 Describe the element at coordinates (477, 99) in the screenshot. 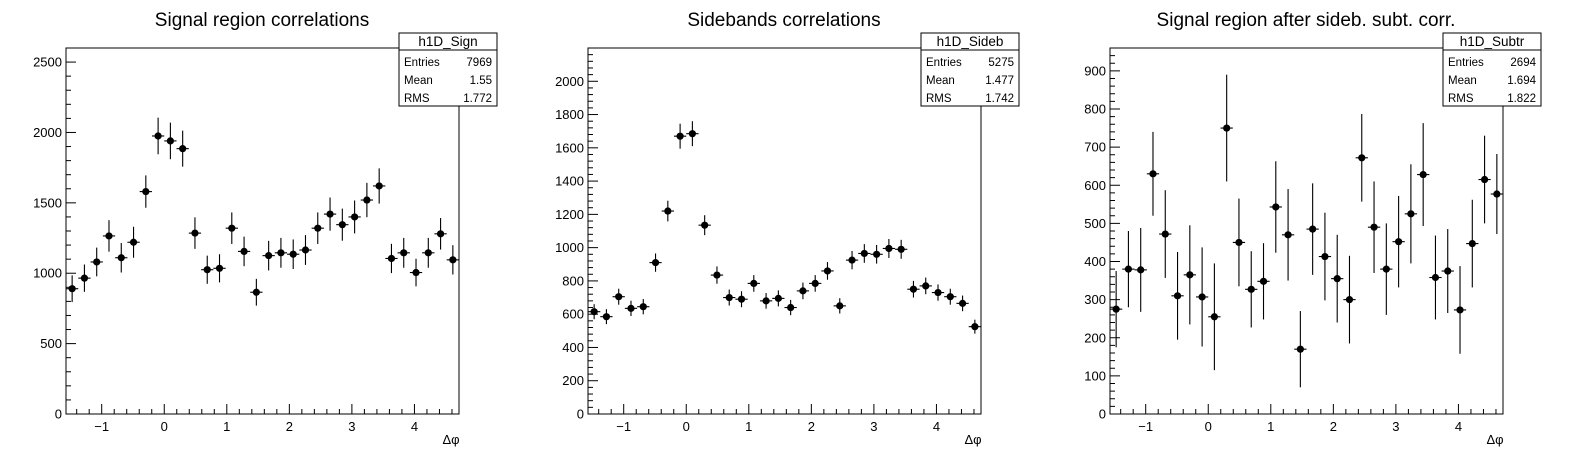

I see `stats-row-value: 1.772` at that location.